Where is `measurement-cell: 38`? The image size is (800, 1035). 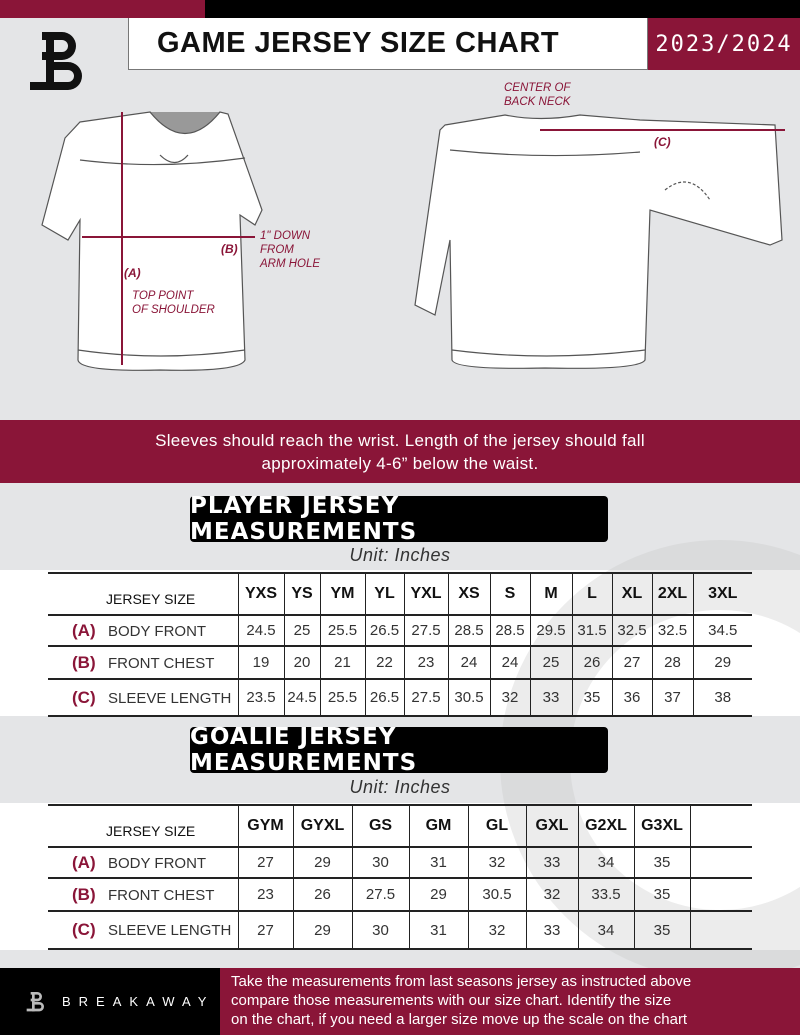
measurement-cell: 38 is located at coordinates (722, 697).